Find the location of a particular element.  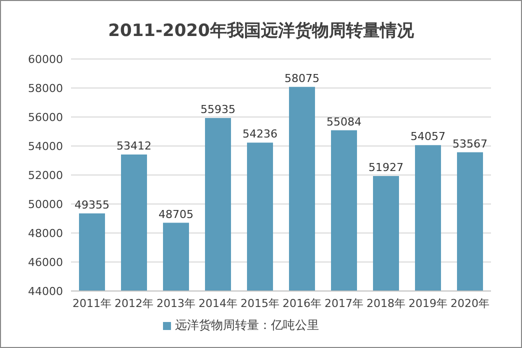

y-tick-label: 58000 is located at coordinates (45, 88).